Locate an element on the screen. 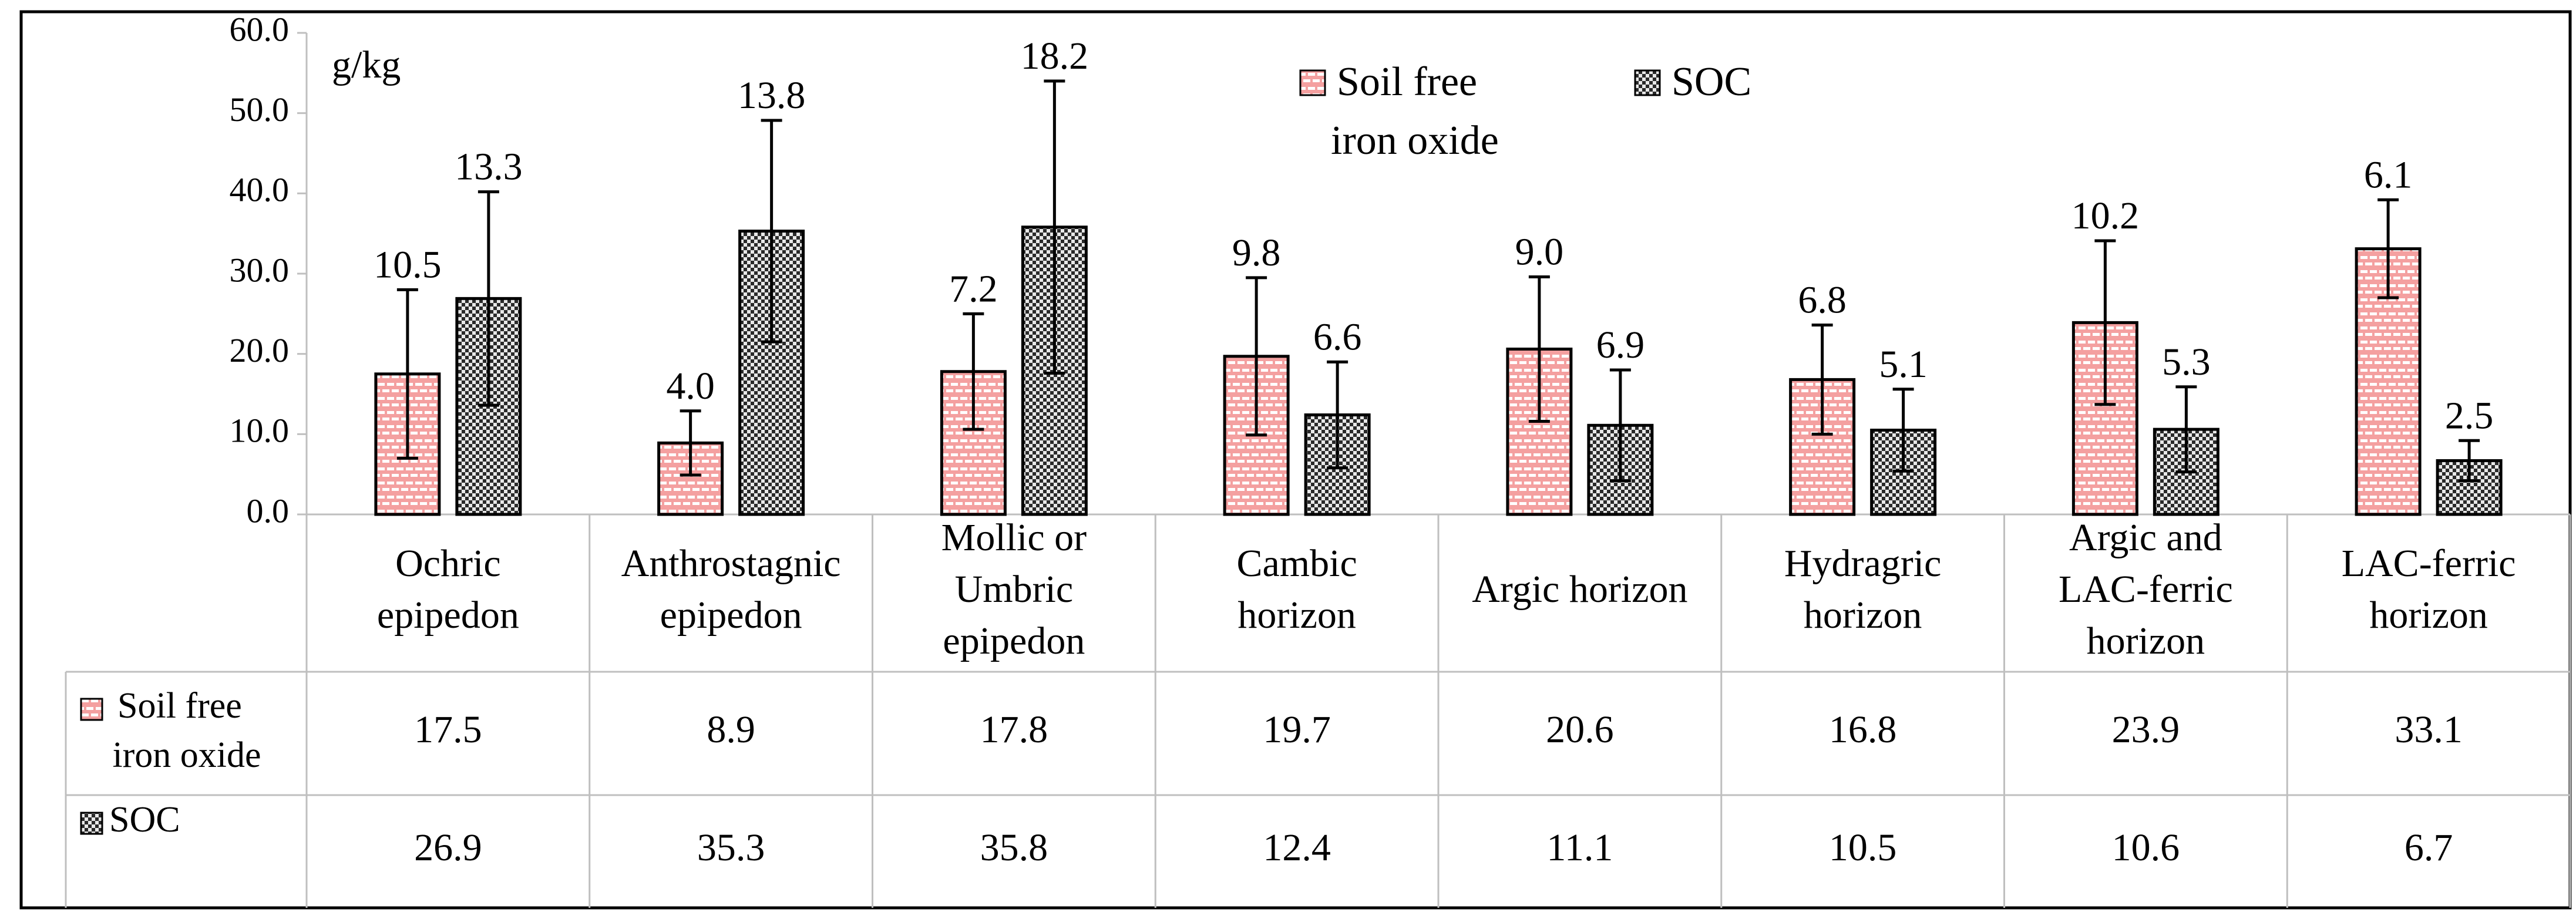  error-label: 13.8 is located at coordinates (772, 96).